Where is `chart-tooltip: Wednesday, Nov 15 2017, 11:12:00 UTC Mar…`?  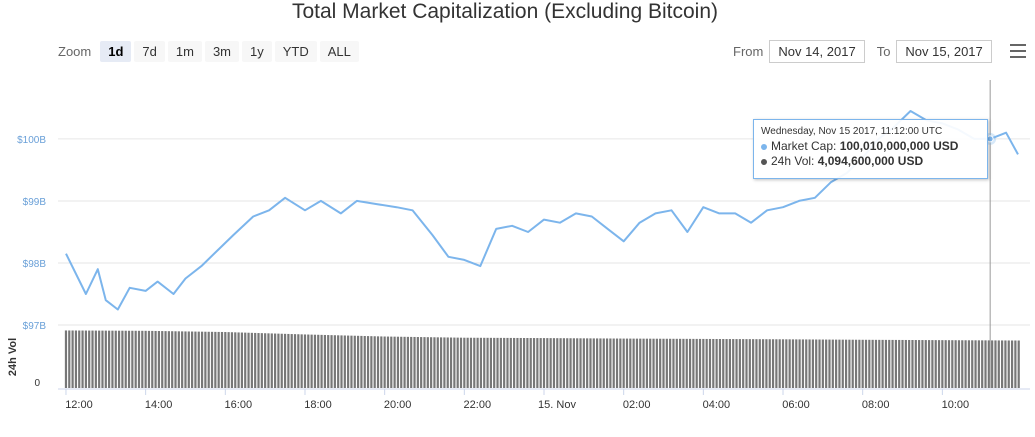
chart-tooltip: Wednesday, Nov 15 2017, 11:12:00 UTC Mar… is located at coordinates (870, 149).